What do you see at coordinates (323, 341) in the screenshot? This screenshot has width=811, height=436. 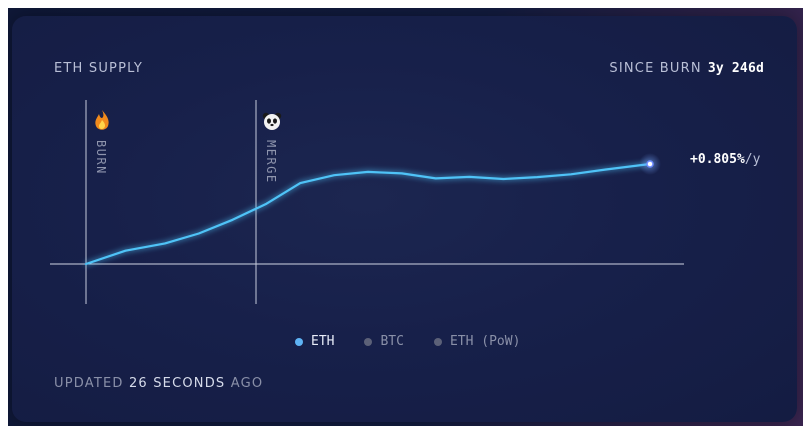 I see `legend-label-eth: ETH` at bounding box center [323, 341].